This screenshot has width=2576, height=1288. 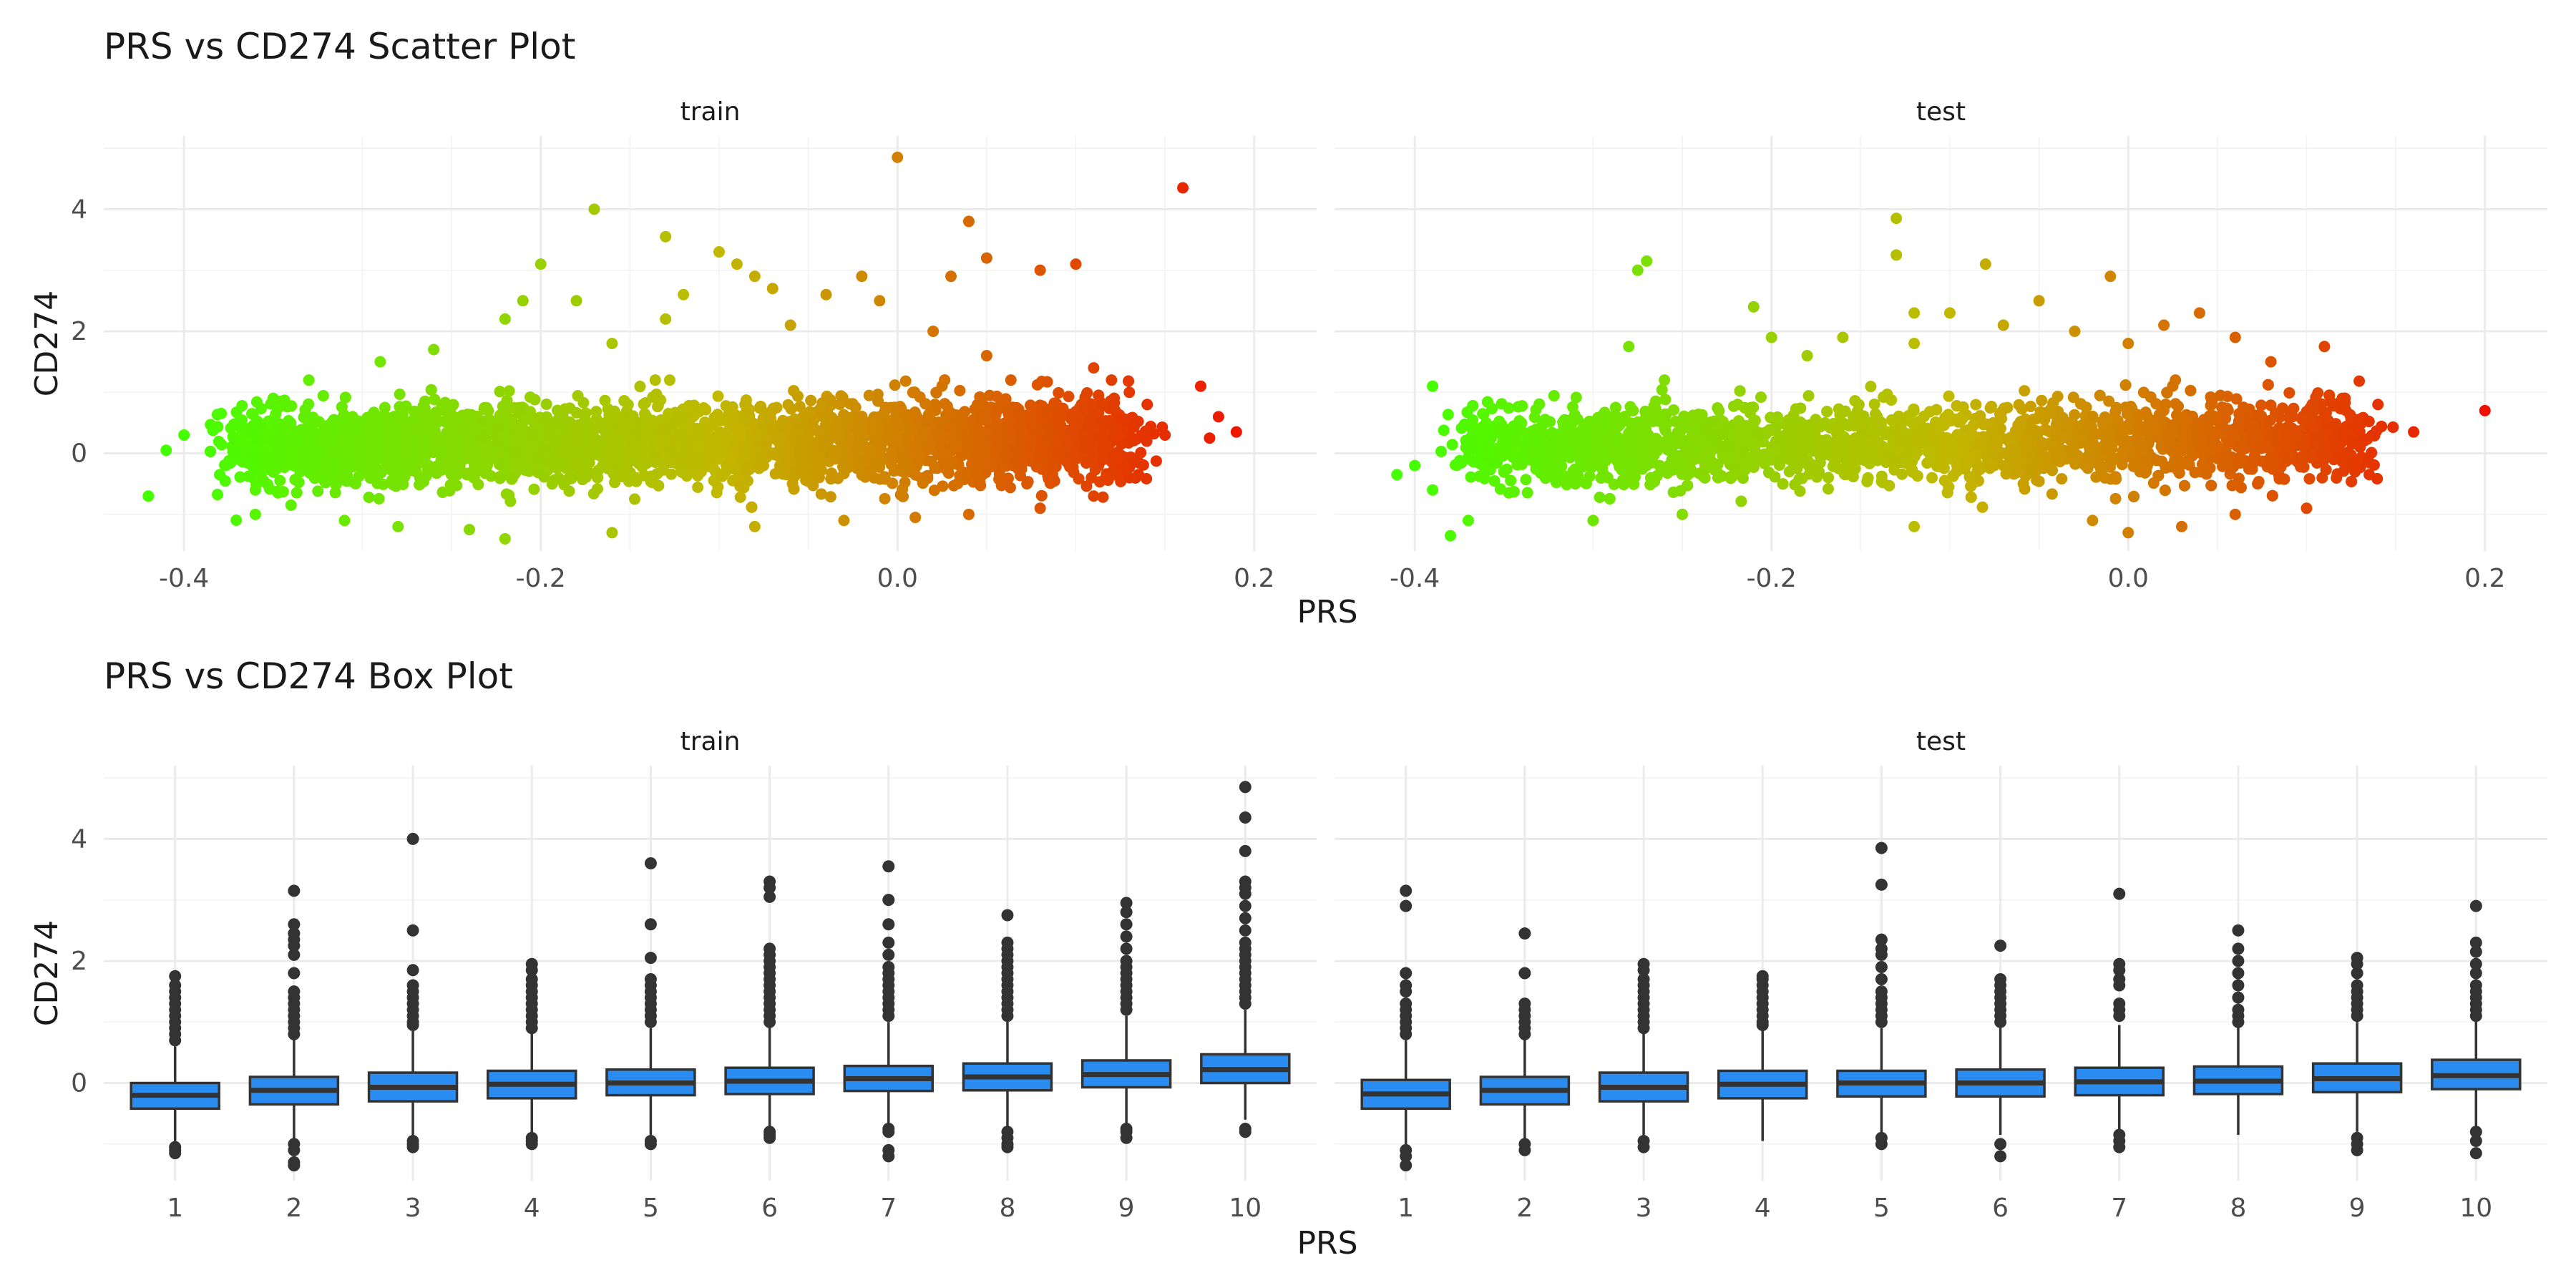 What do you see at coordinates (1254, 578) in the screenshot?
I see `x-tick-label: 0.2` at bounding box center [1254, 578].